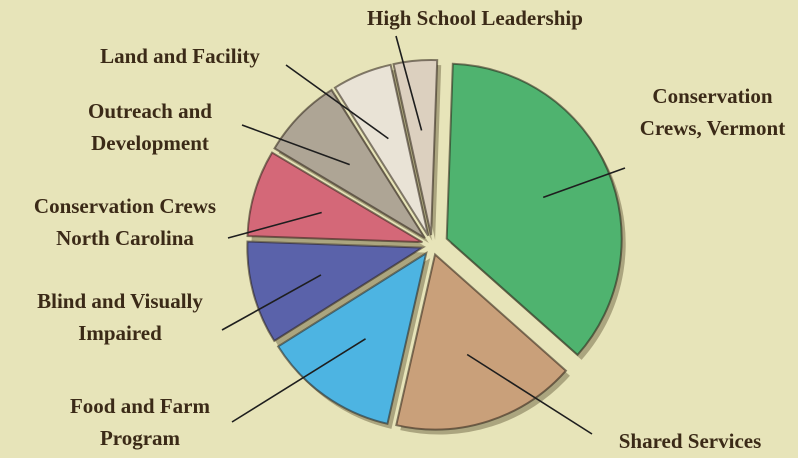 The image size is (798, 458). Describe the element at coordinates (180, 56) in the screenshot. I see `slice-label: Land and Facility` at that location.